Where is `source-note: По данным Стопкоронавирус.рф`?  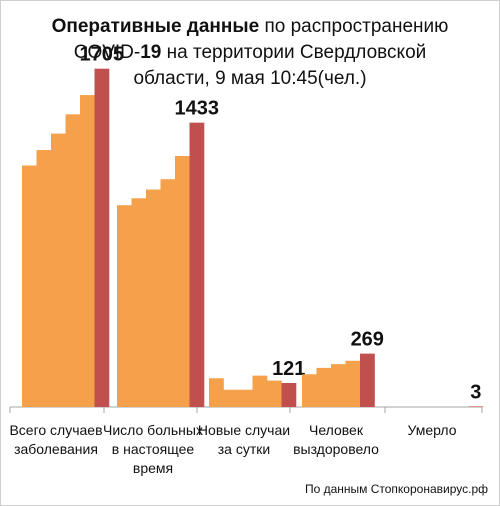 source-note: По данным Стопкоронавирус.рф is located at coordinates (396, 489).